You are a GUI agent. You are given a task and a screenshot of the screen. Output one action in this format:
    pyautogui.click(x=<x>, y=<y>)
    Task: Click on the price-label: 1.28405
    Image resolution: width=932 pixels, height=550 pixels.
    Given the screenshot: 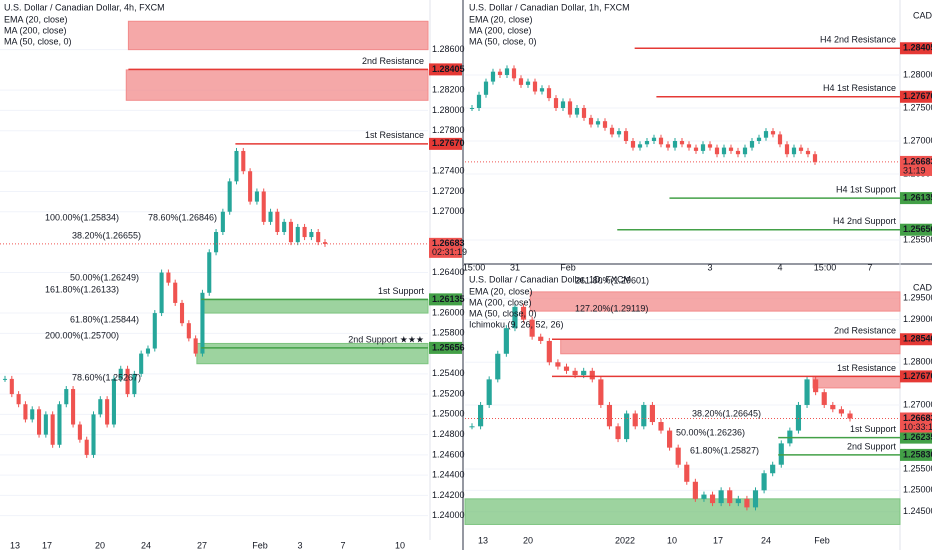 What is the action you would take?
    pyautogui.click(x=917, y=48)
    